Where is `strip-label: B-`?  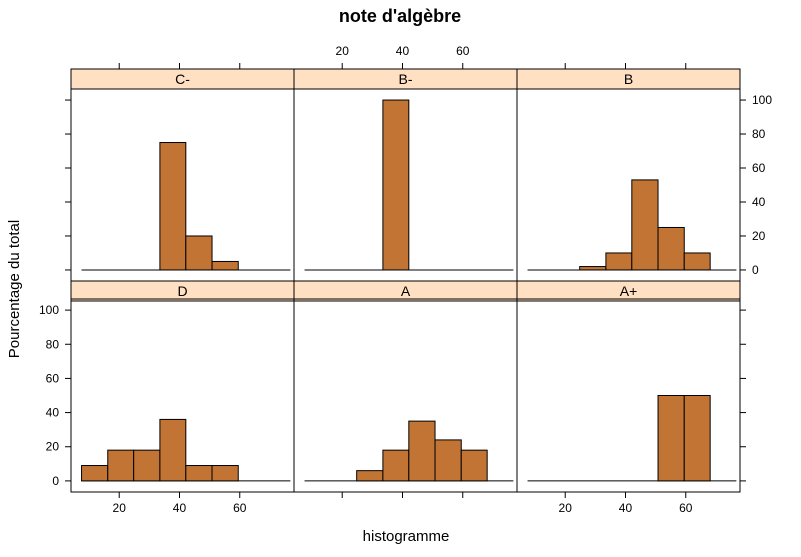
strip-label: B- is located at coordinates (406, 79).